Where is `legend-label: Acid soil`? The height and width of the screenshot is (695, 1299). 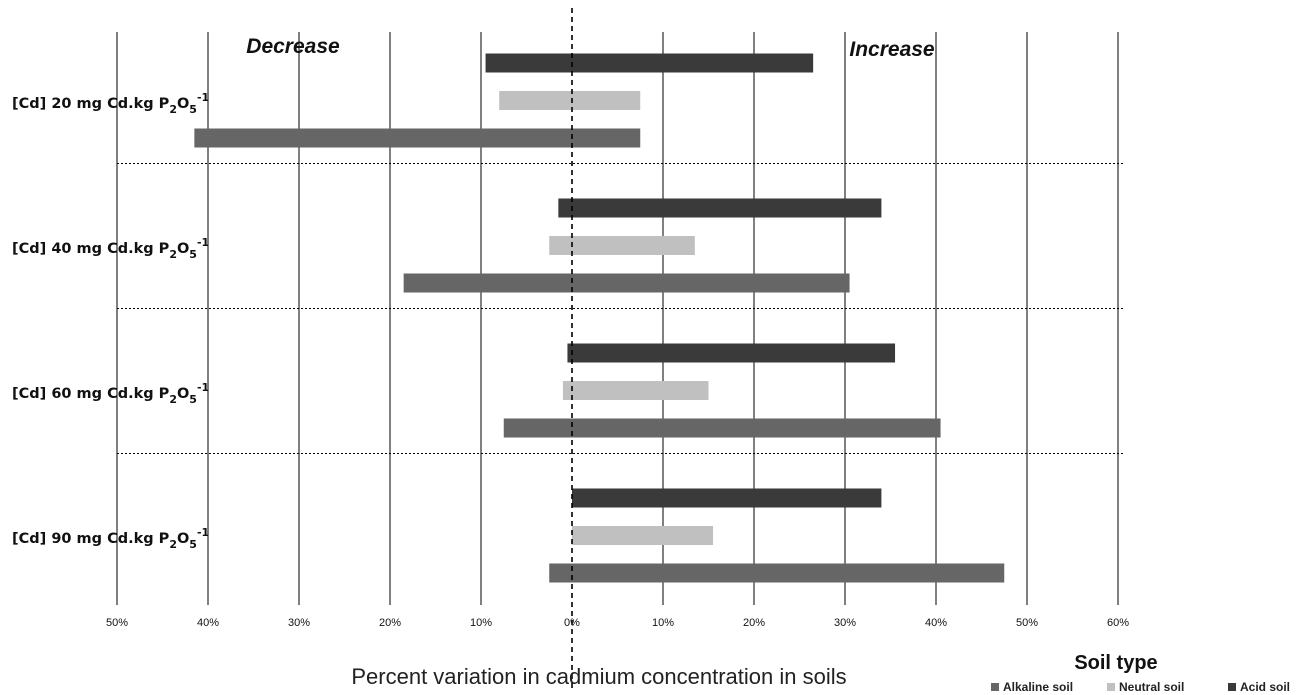 legend-label: Acid soil is located at coordinates (1265, 687).